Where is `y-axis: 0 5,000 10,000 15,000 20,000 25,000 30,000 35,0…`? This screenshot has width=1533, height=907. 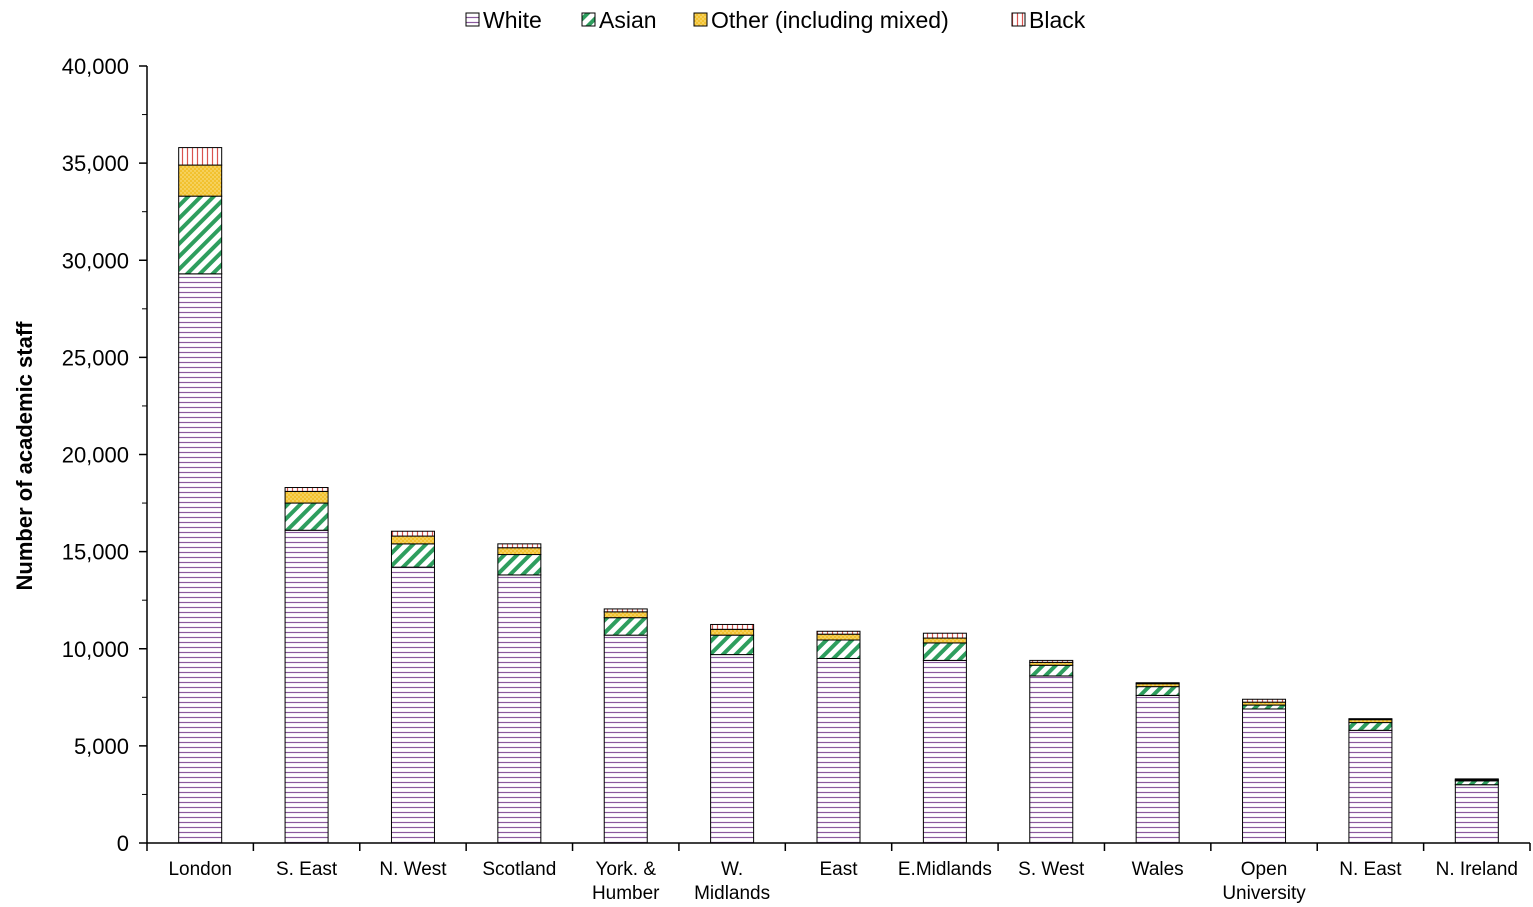 y-axis: 0 5,000 10,000 15,000 20,000 25,000 30,000 35,0… is located at coordinates (105, 455).